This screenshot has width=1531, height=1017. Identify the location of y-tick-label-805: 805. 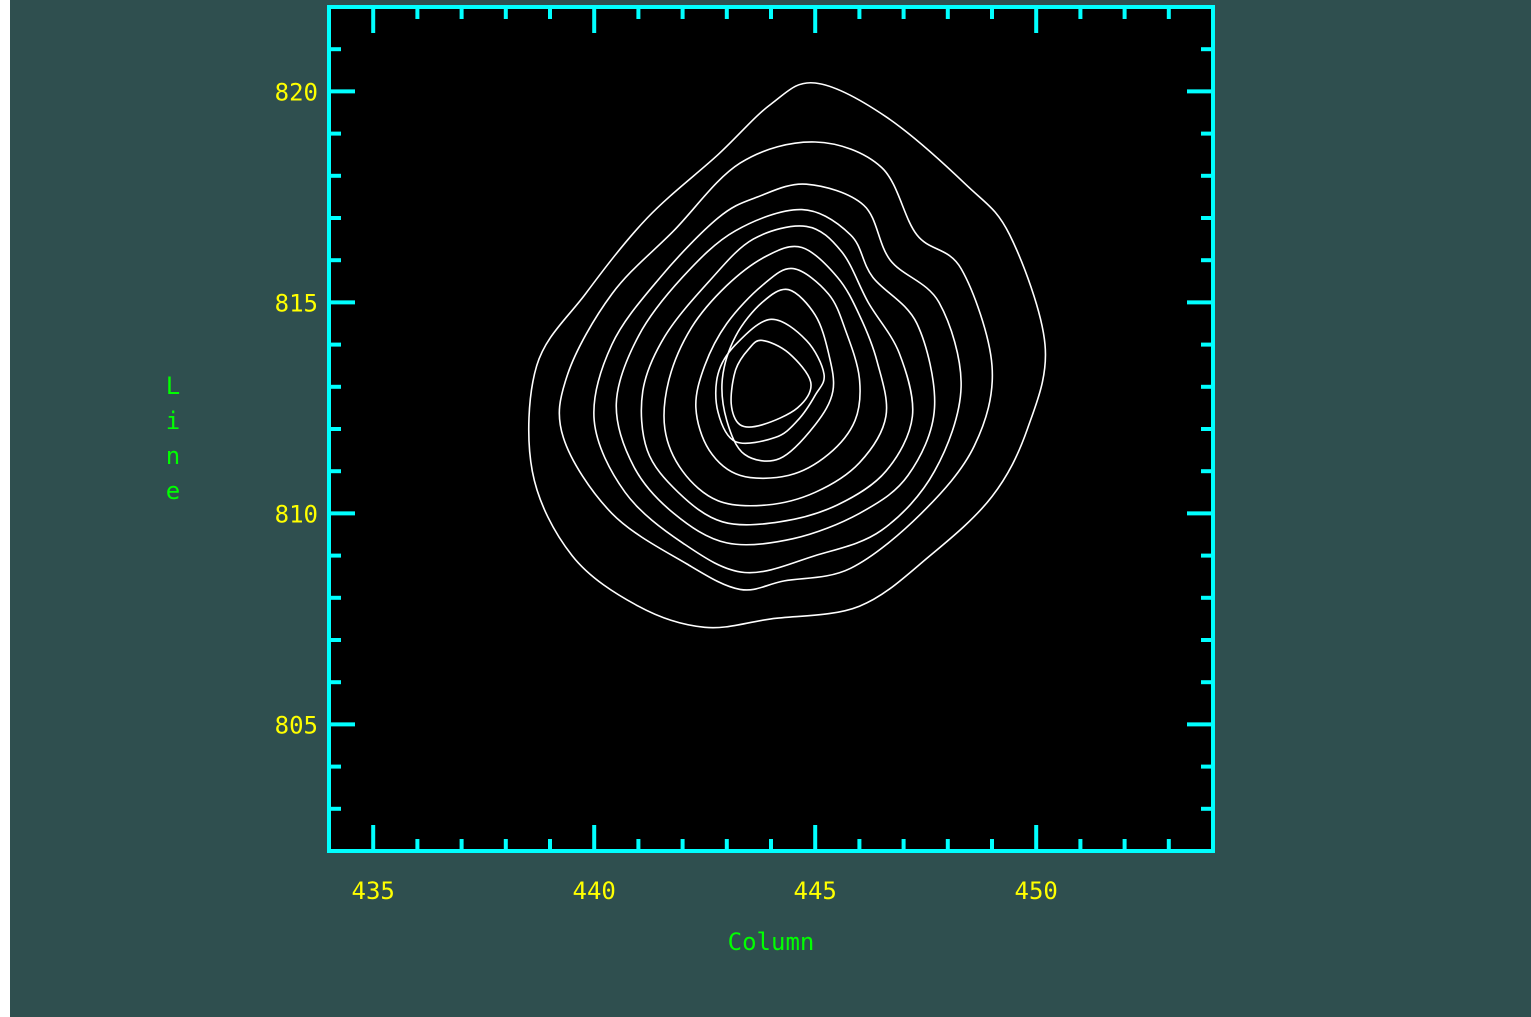
(296, 725).